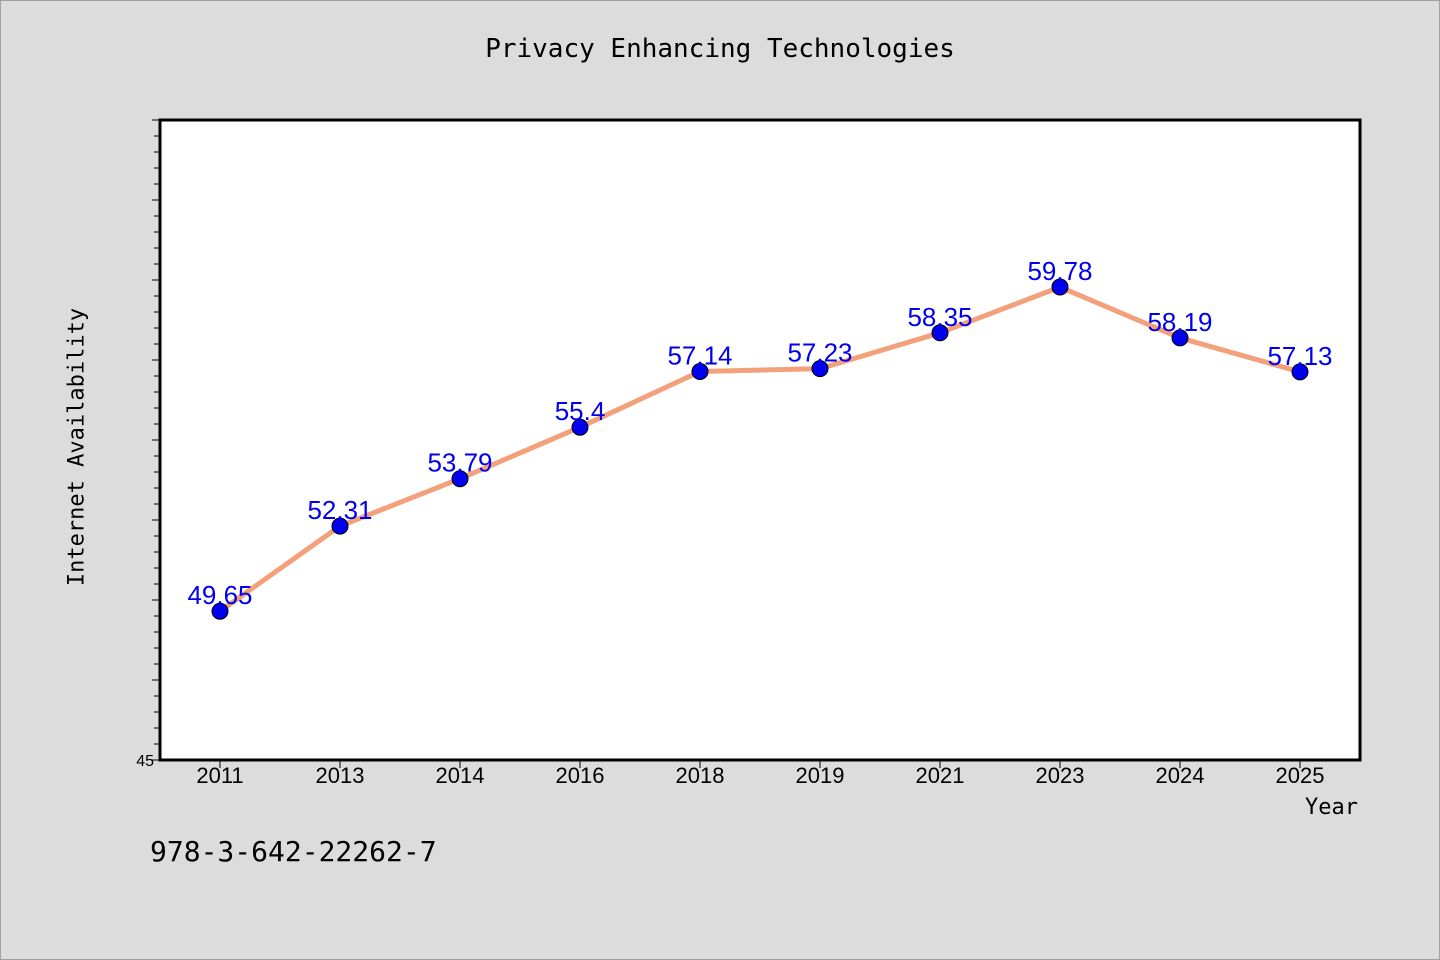  I want to click on data-label: 55.4, so click(580, 411).